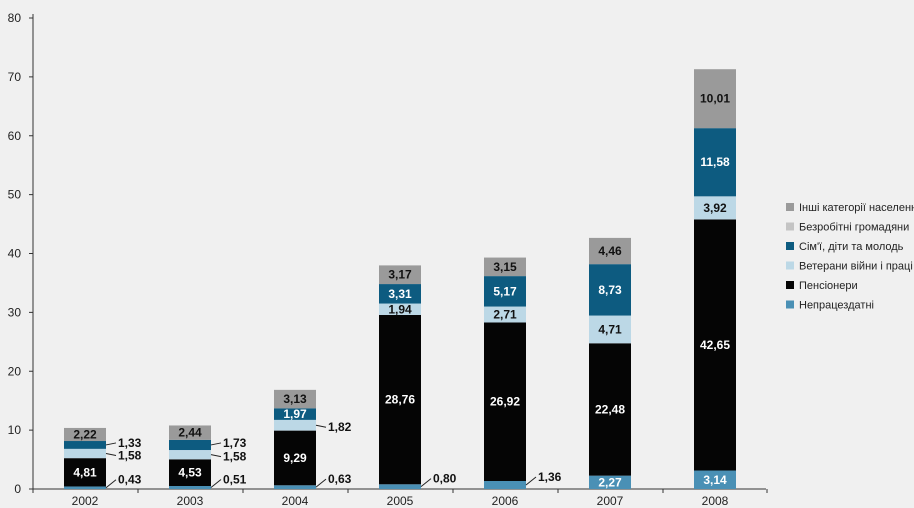  What do you see at coordinates (15, 430) in the screenshot?
I see `y-tick-label: 10` at bounding box center [15, 430].